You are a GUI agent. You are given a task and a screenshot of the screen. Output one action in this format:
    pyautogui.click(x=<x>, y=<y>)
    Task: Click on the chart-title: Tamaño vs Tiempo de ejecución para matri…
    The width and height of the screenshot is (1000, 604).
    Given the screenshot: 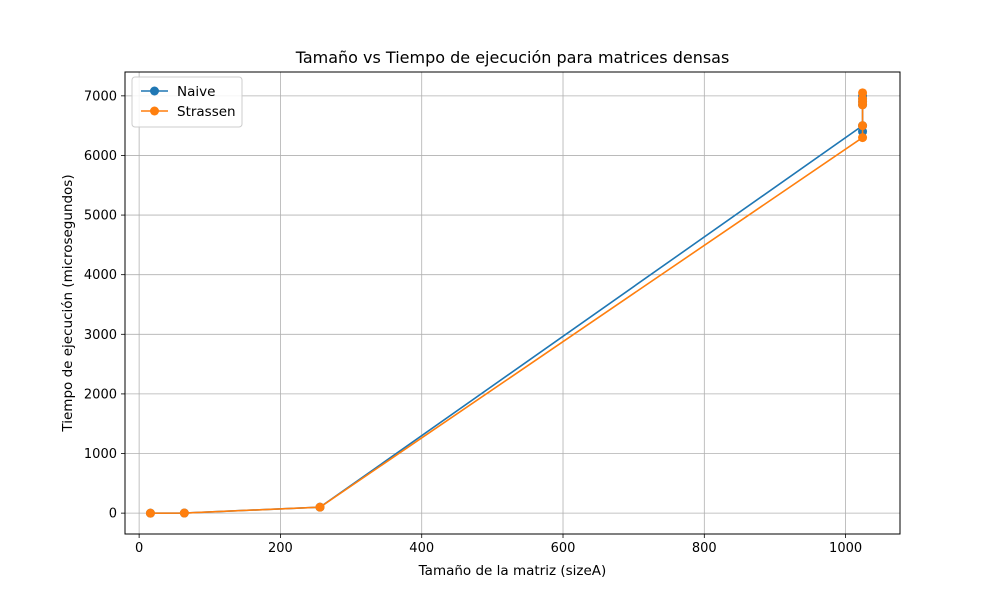 What is the action you would take?
    pyautogui.click(x=512, y=57)
    